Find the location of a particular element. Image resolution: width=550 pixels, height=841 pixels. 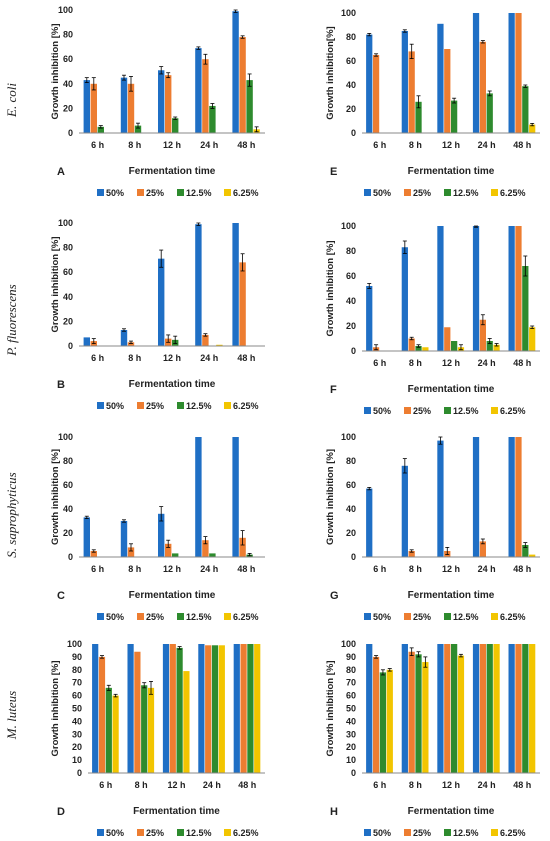

y-tick-label-h-0: 0 is located at coordinates (353, 773).